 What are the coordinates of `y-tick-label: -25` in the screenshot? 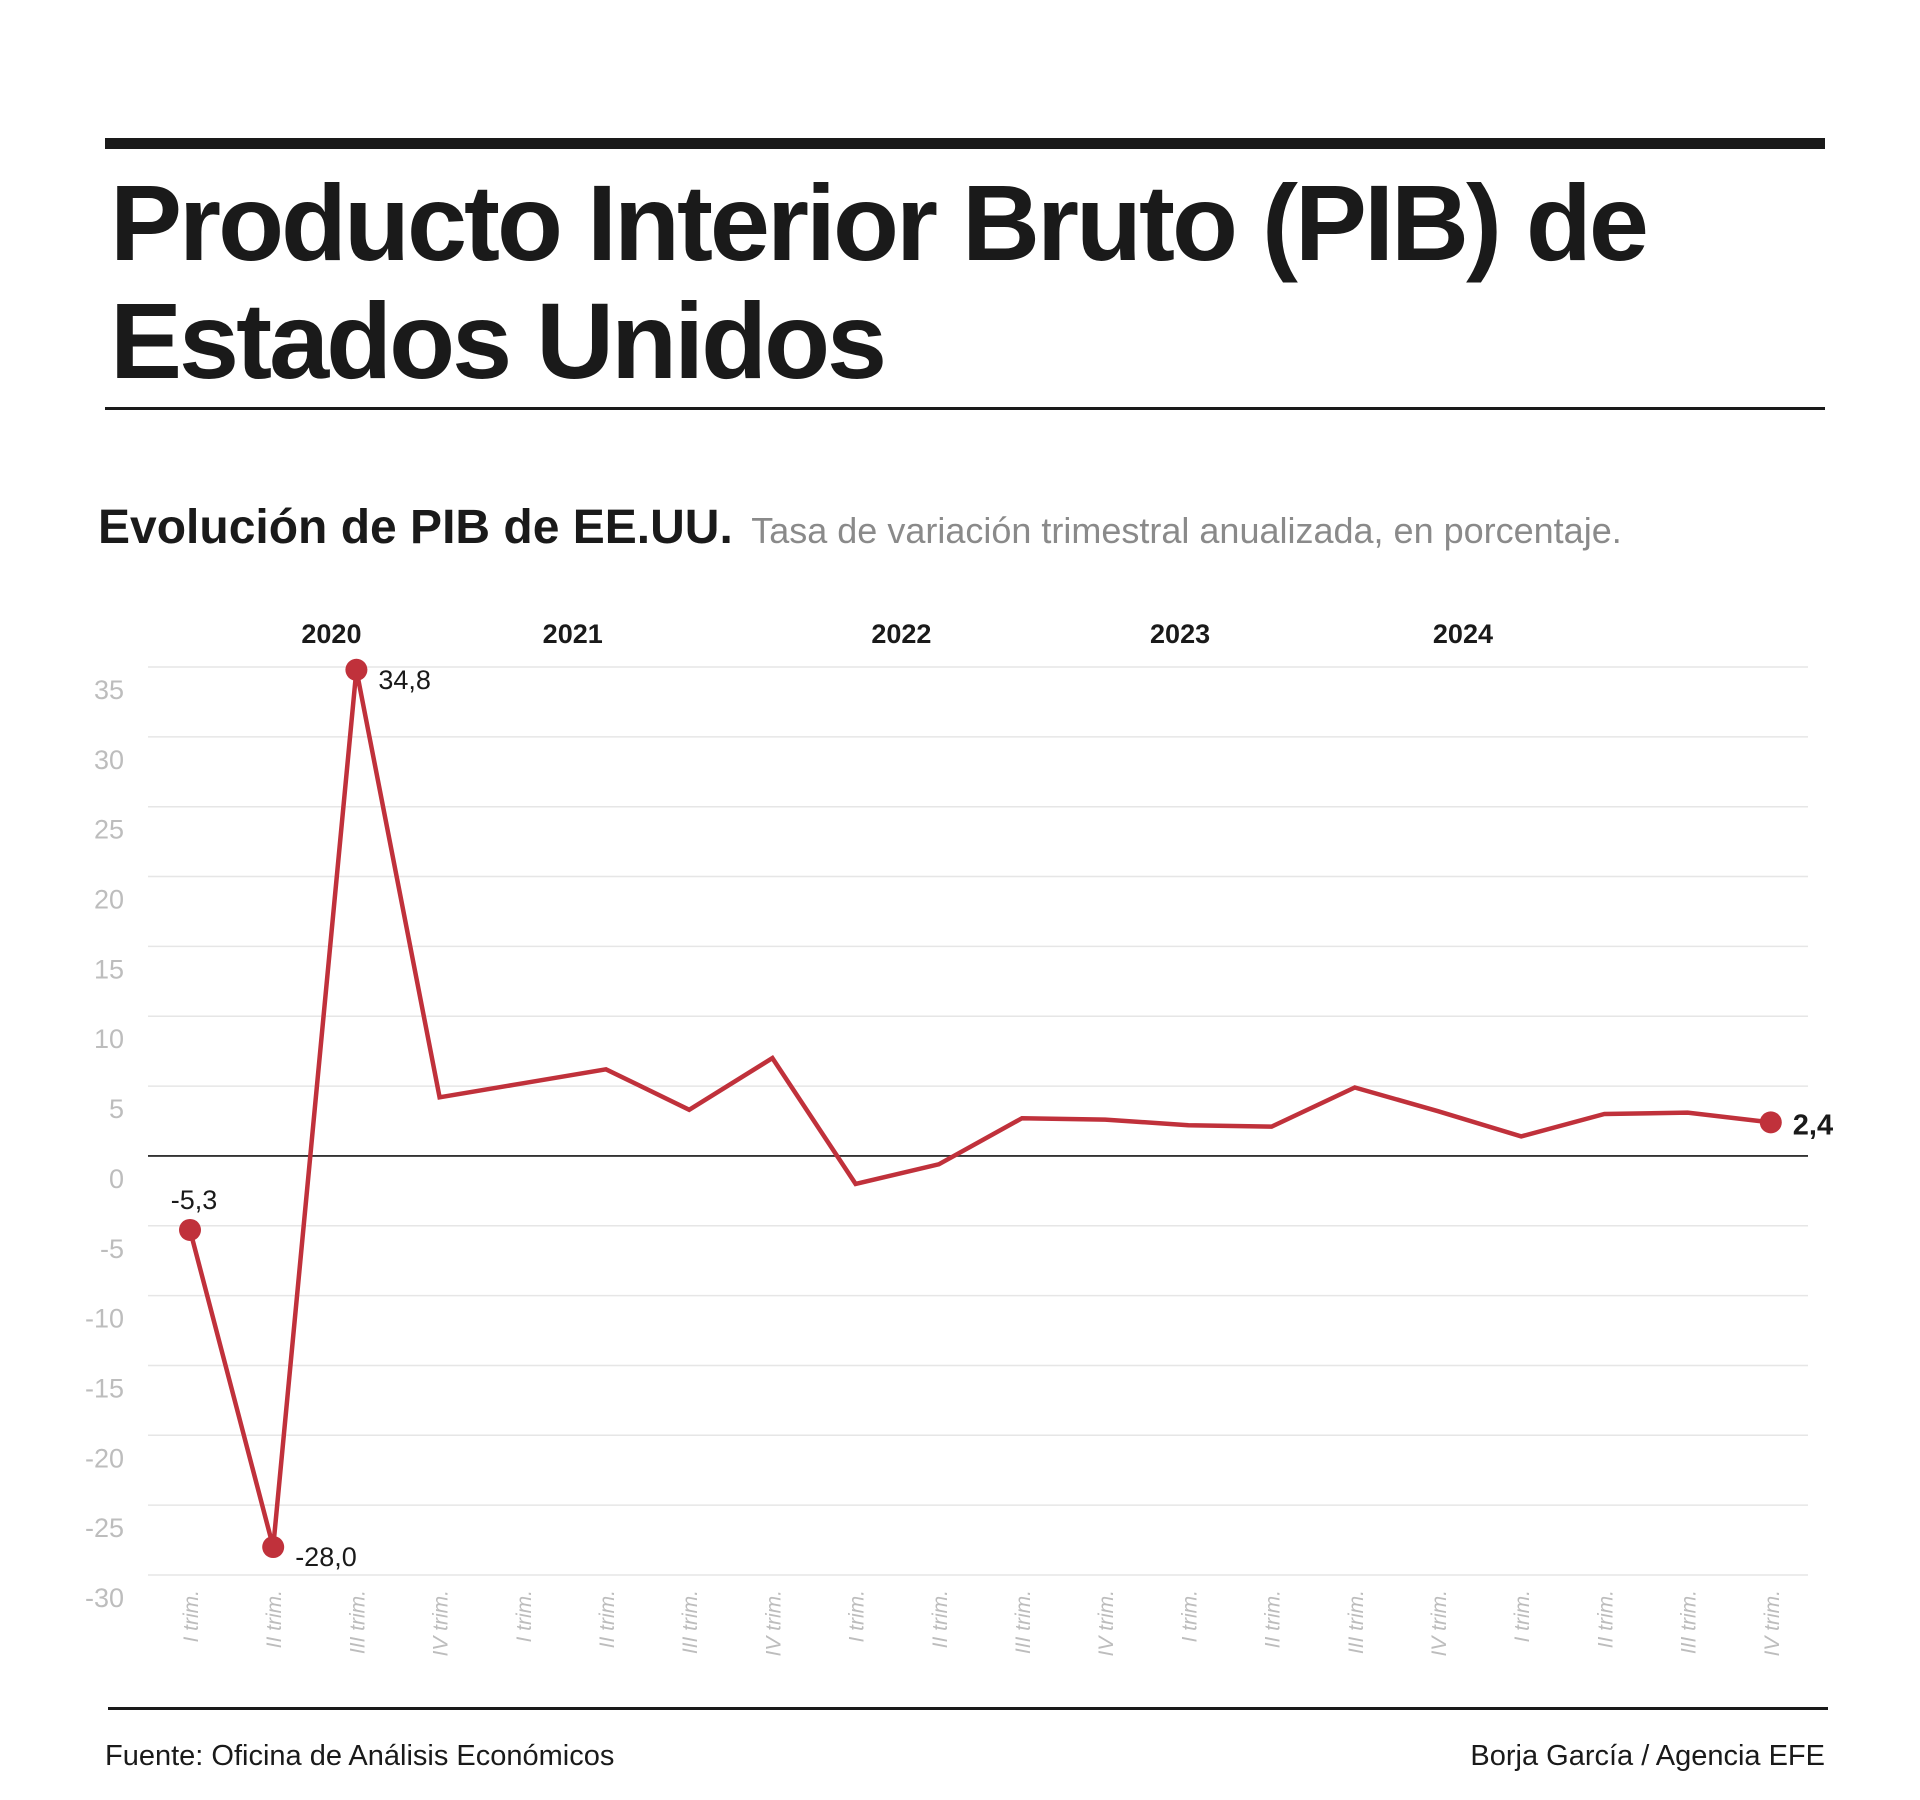 It's located at (104, 1528).